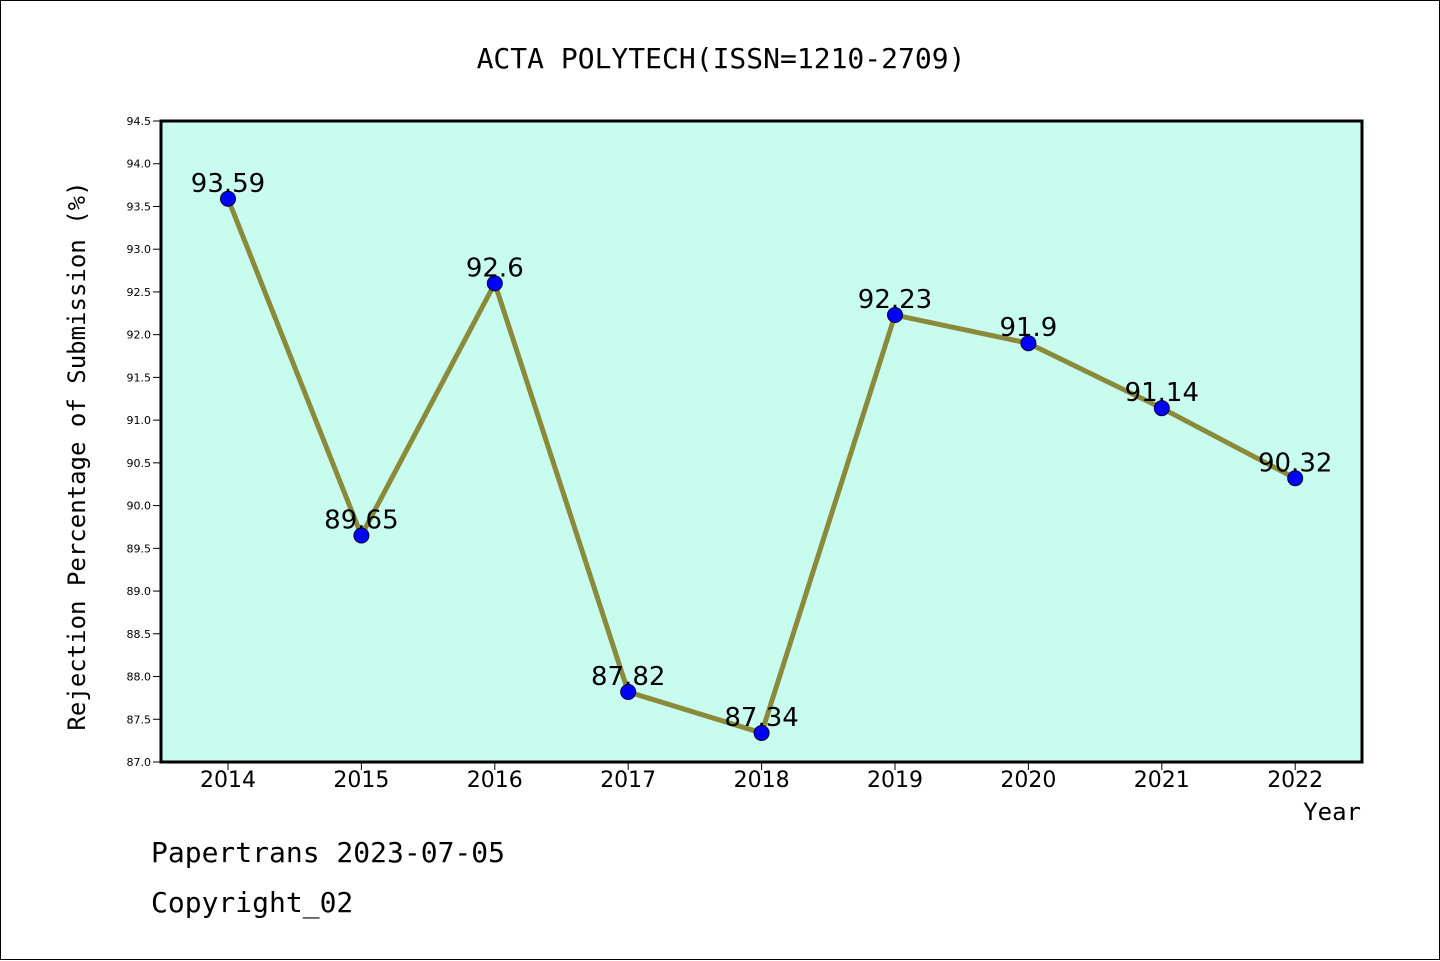 The width and height of the screenshot is (1440, 961). I want to click on footer-copyright: Copyright_02, so click(252, 902).